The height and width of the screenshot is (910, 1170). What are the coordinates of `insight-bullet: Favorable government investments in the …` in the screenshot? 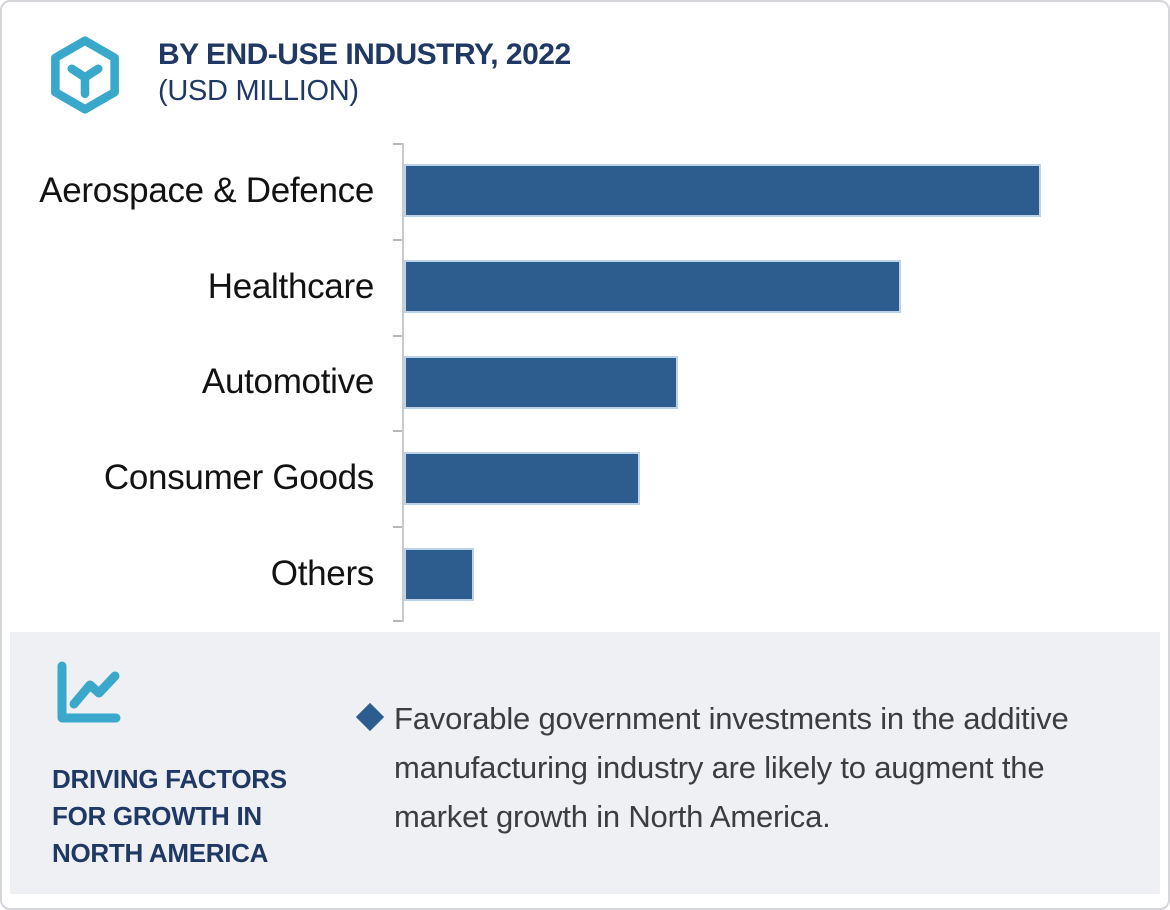 It's located at (738, 767).